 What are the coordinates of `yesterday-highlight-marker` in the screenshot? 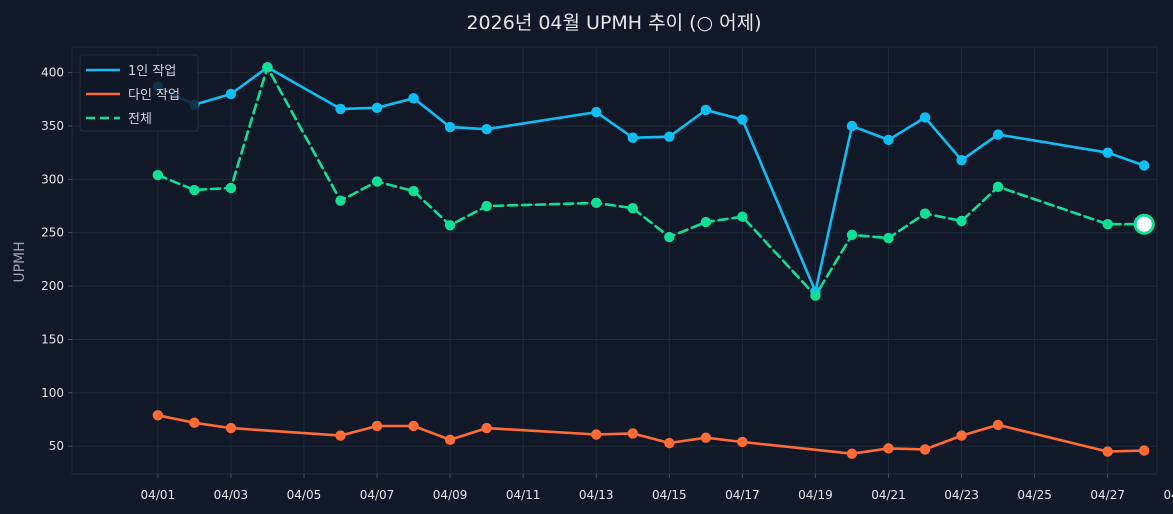 It's located at (1144, 224).